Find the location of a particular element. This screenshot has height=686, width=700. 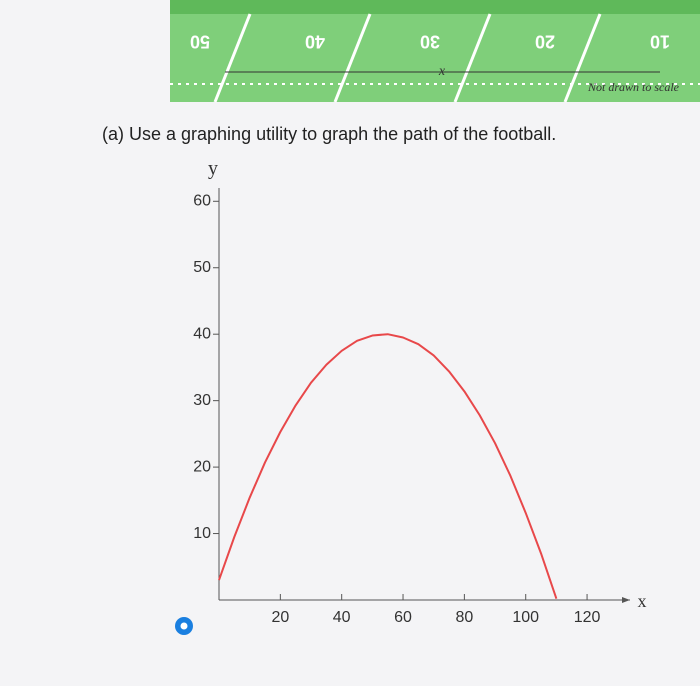

scale-note: Not drawn to scale is located at coordinates (633, 87).